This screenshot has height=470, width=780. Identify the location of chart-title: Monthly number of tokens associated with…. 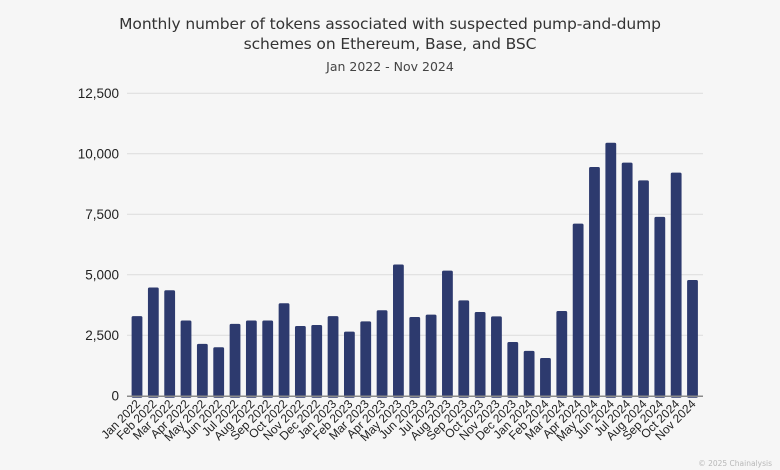
(390, 34).